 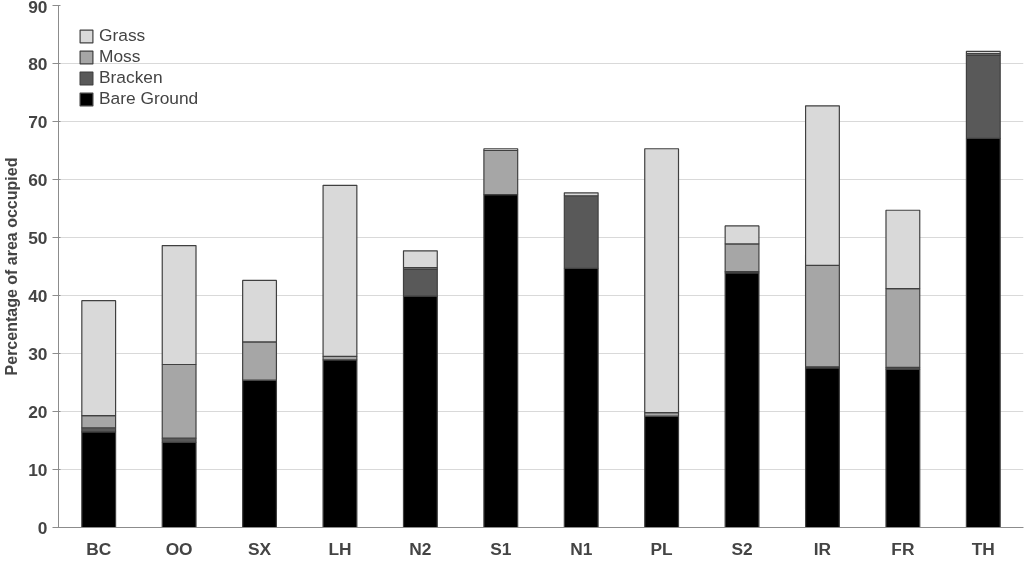 What do you see at coordinates (99, 548) in the screenshot?
I see `x-tick-label: BC` at bounding box center [99, 548].